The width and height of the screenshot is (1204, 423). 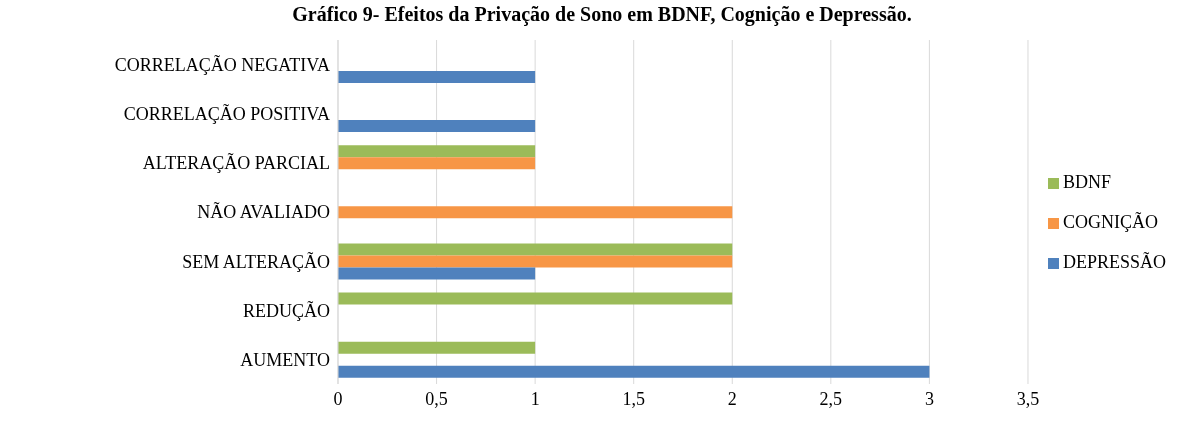 What do you see at coordinates (1110, 222) in the screenshot?
I see `legend-label: COGNIÇÃO` at bounding box center [1110, 222].